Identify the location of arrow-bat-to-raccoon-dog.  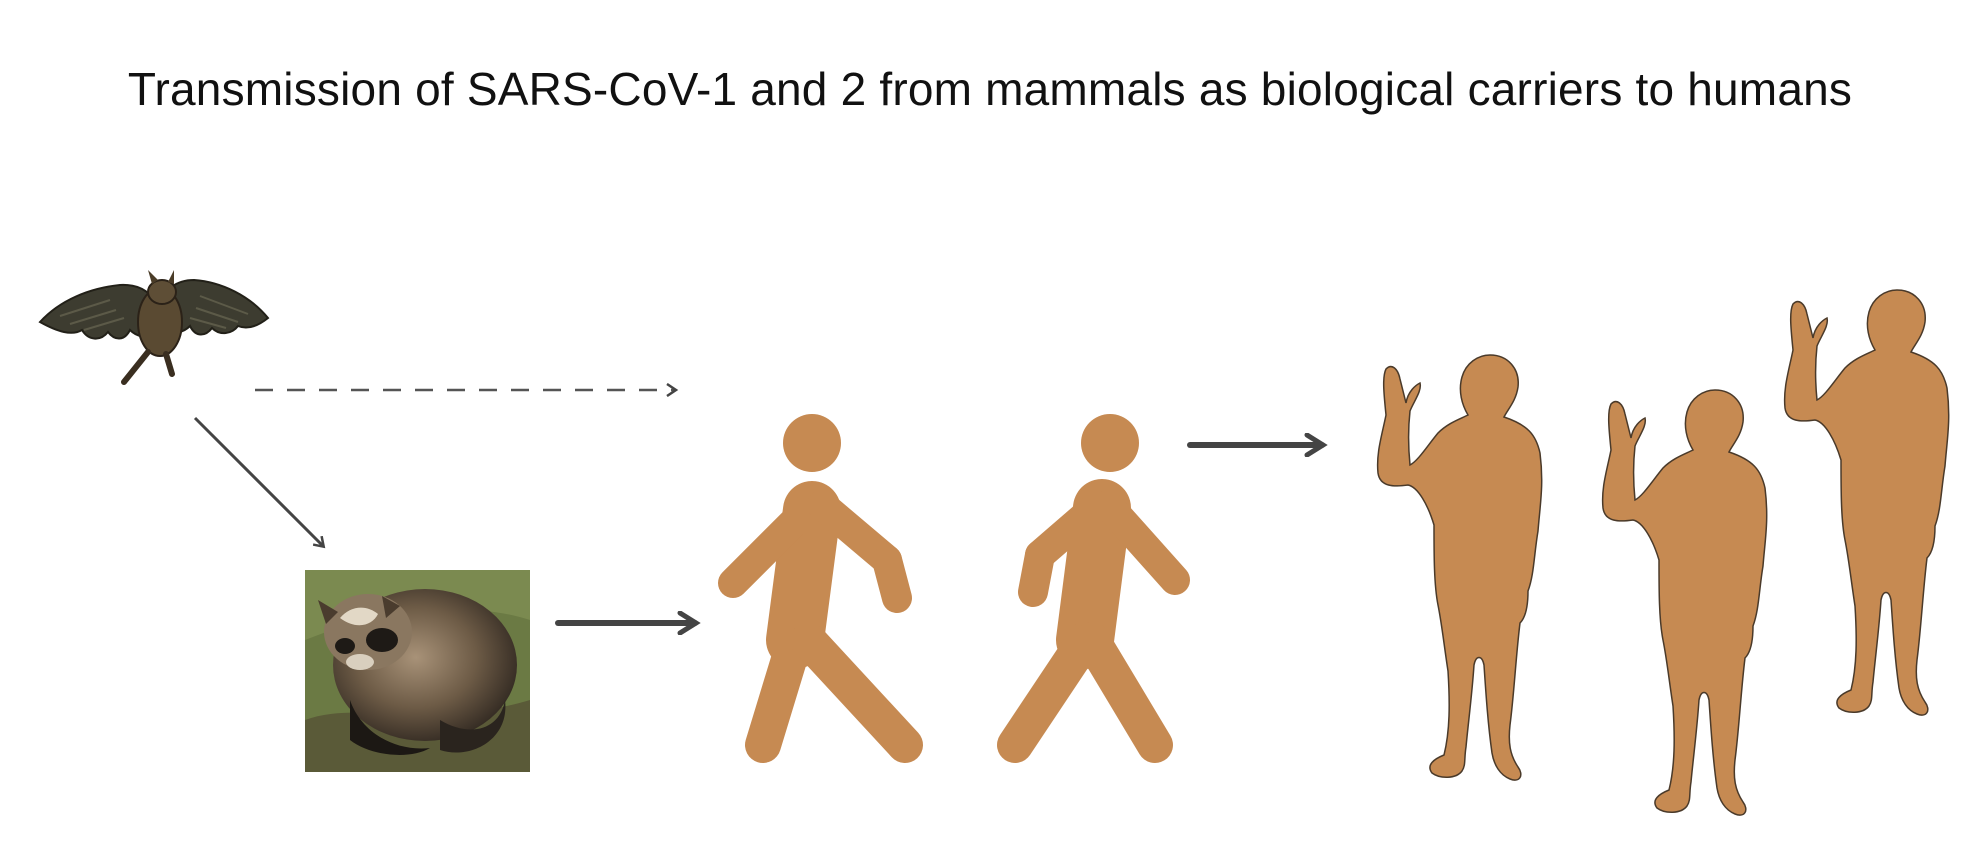
(258, 481).